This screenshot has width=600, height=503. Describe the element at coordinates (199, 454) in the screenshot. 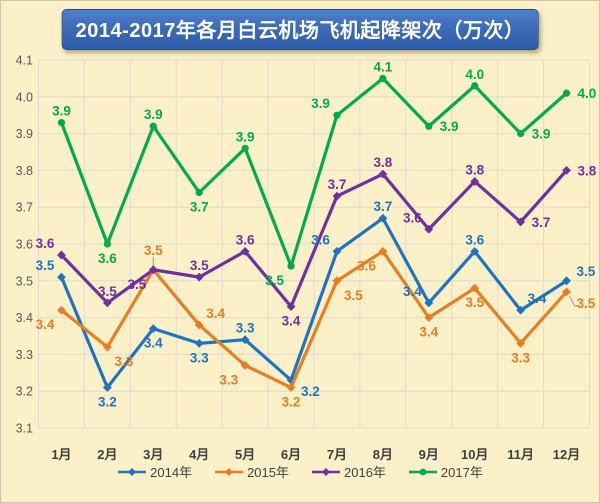

I see `x-axis-tick-label: 4月` at that location.